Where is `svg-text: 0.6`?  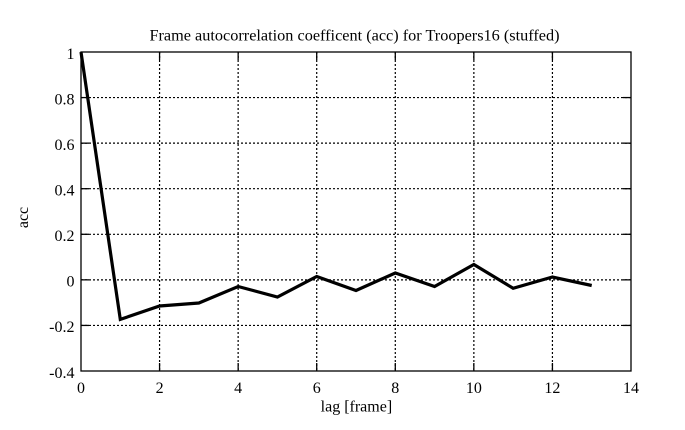 svg-text: 0.6 is located at coordinates (65, 145).